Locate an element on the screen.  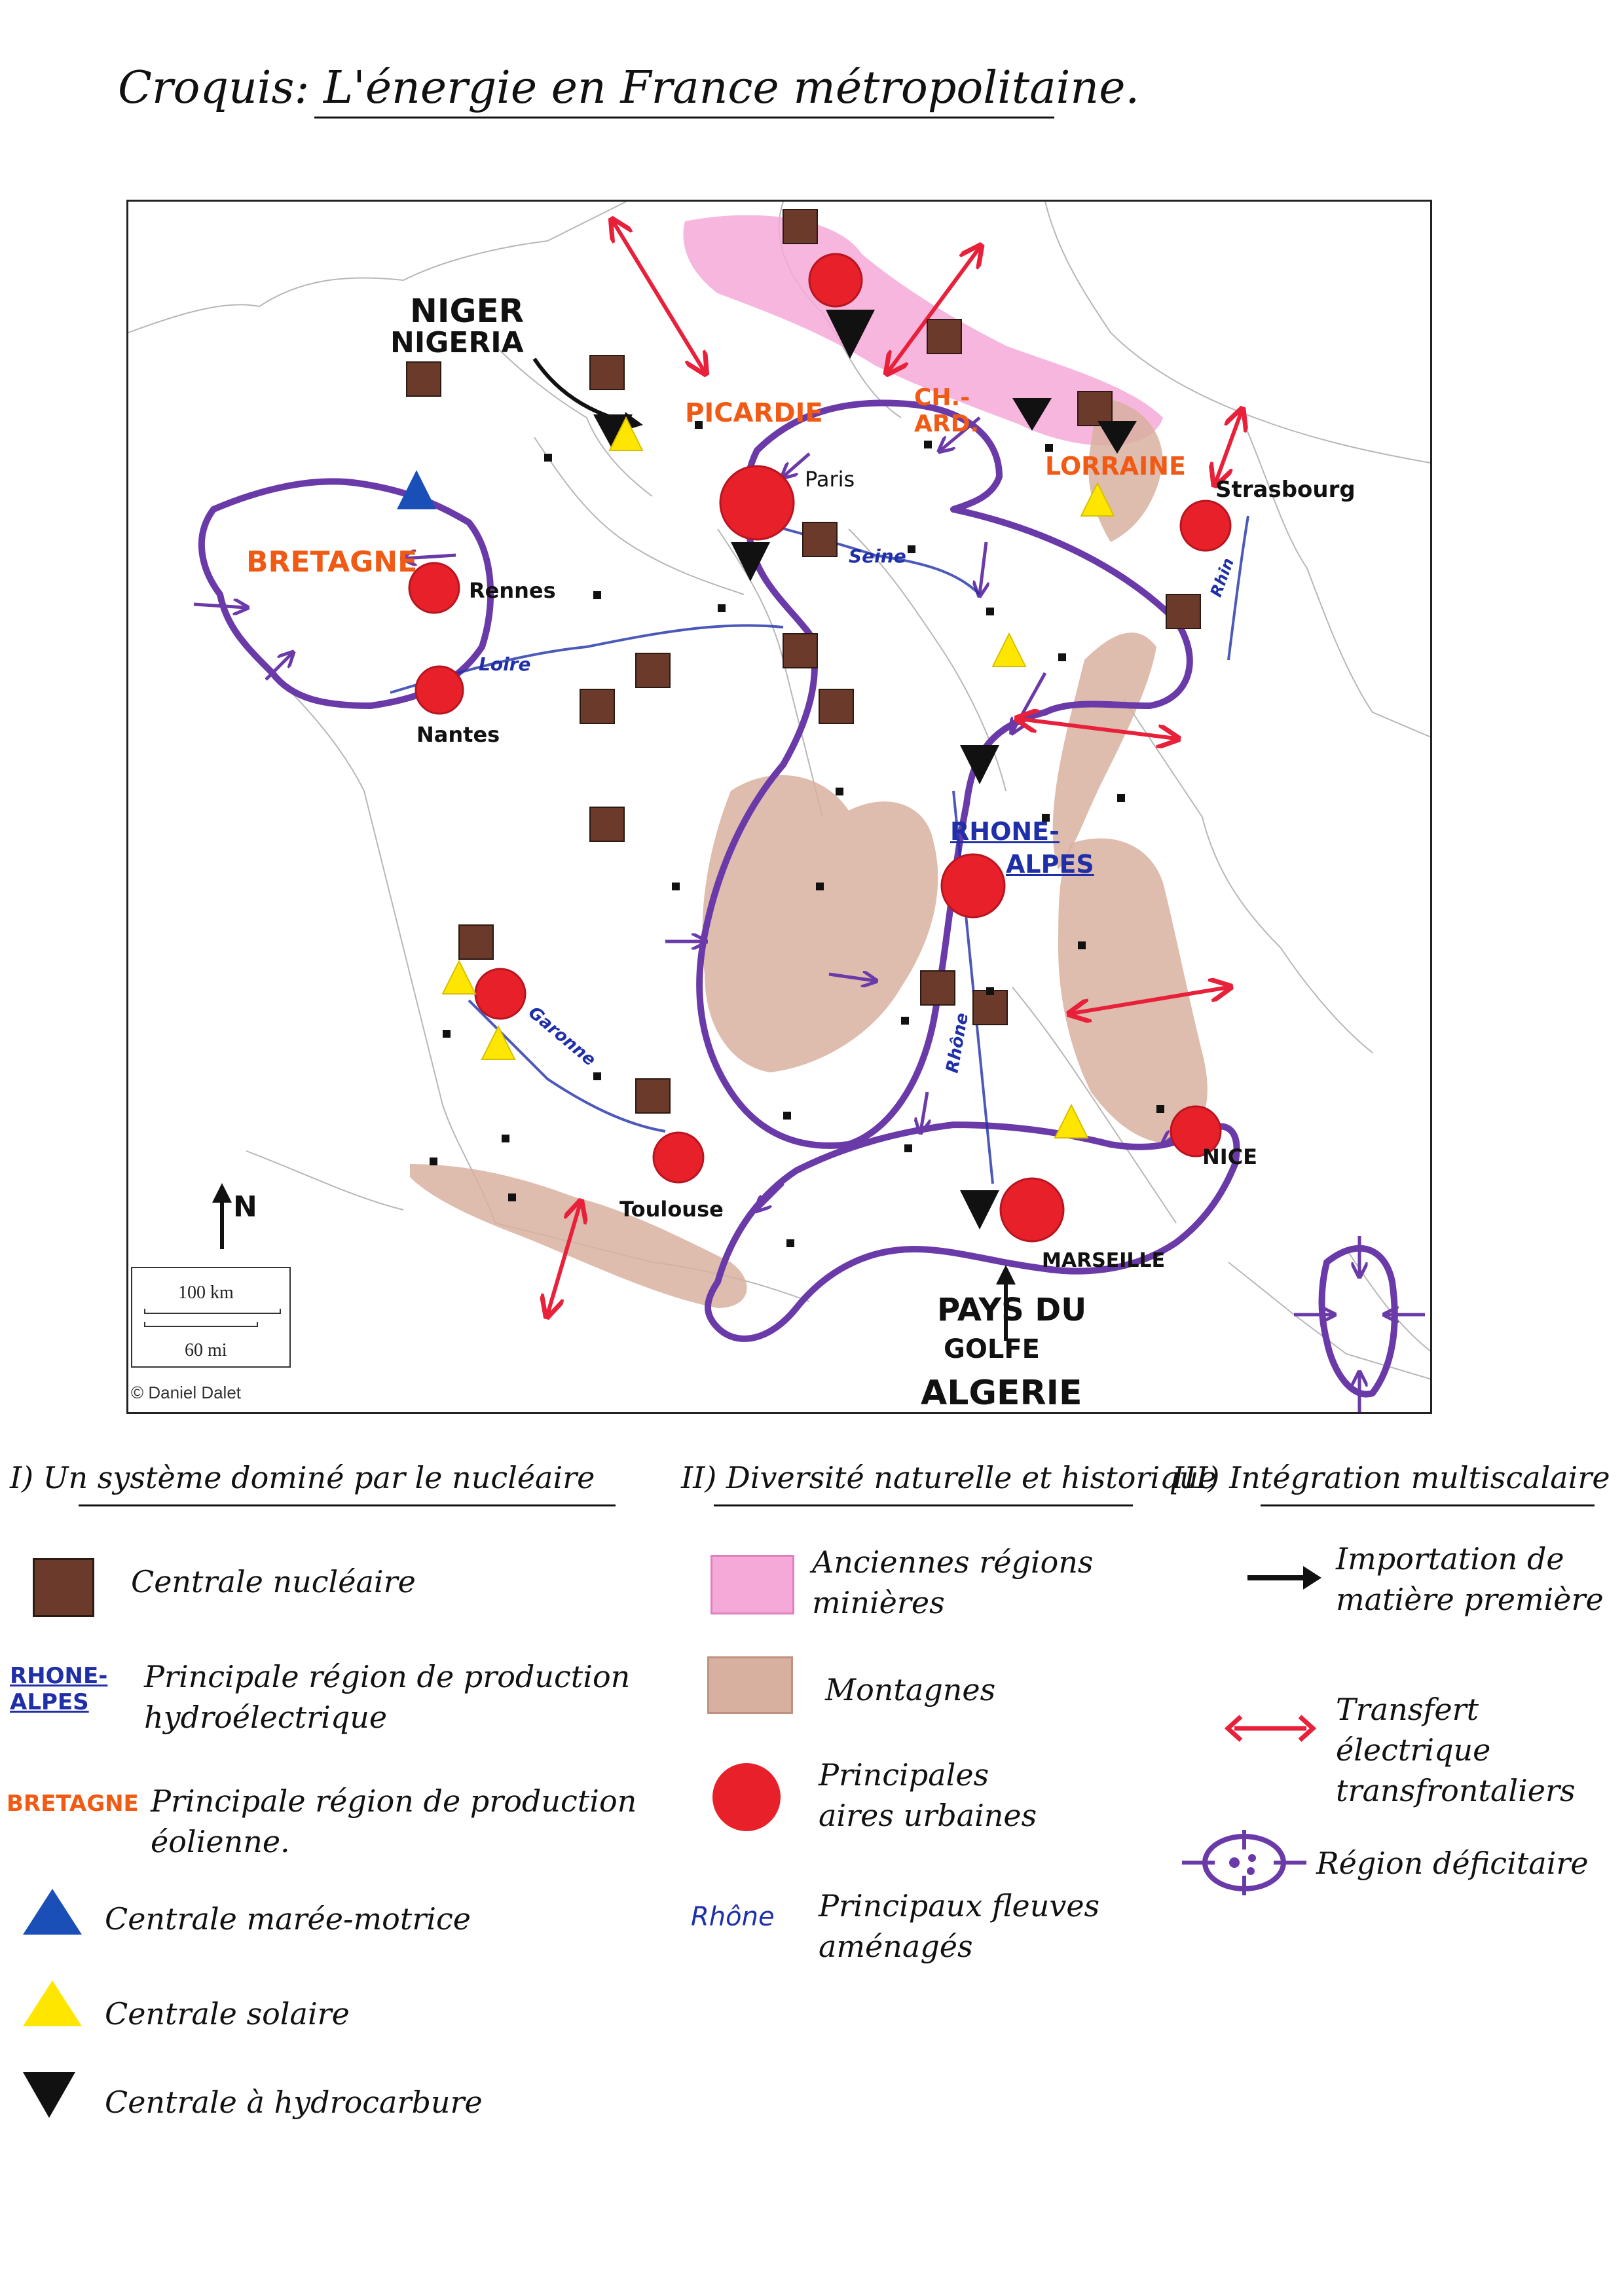
label-lorraine: LORRAINE is located at coordinates (1115, 466).